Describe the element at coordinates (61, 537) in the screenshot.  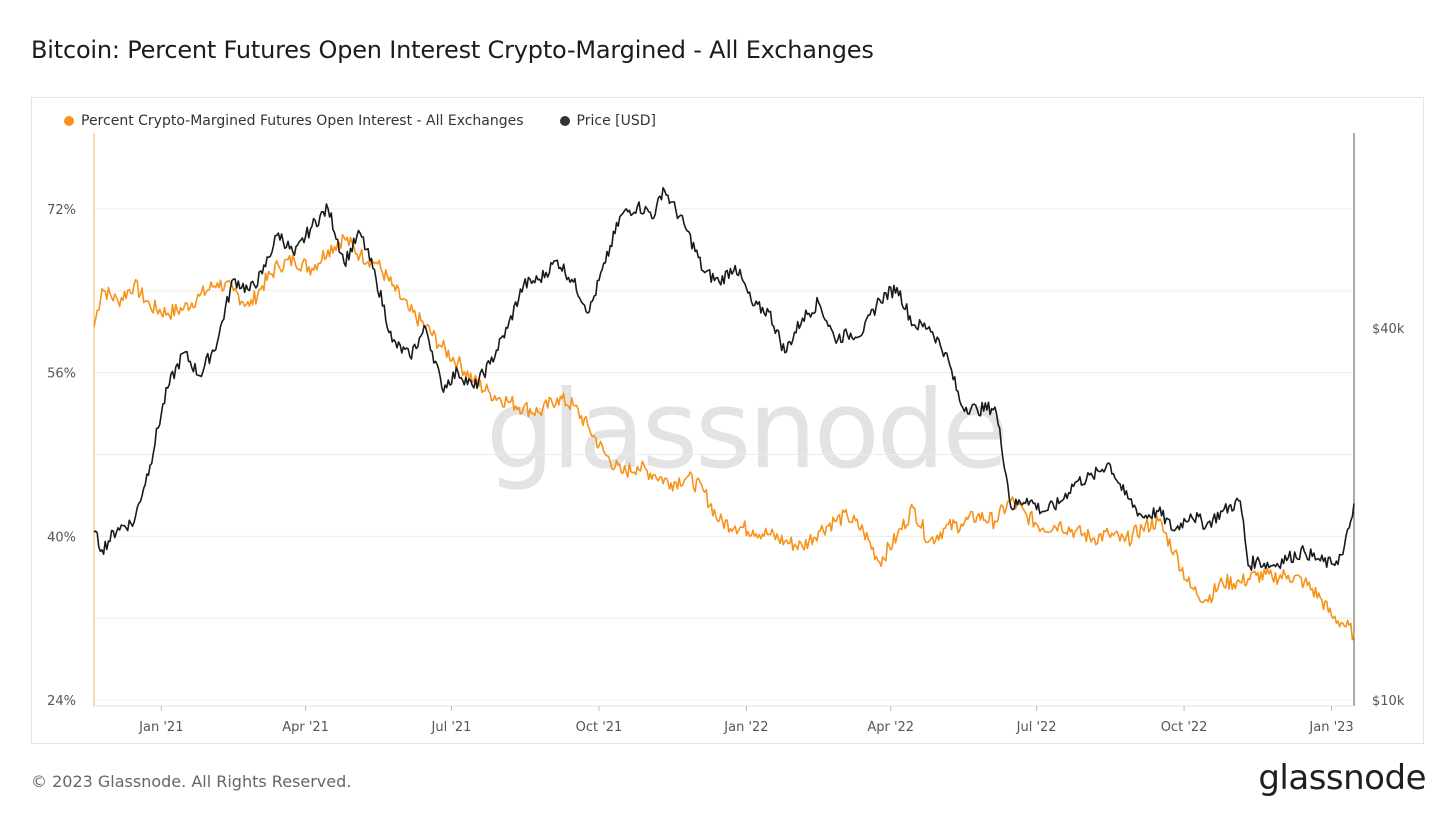
I see `y-left-tick-label: 40%` at that location.